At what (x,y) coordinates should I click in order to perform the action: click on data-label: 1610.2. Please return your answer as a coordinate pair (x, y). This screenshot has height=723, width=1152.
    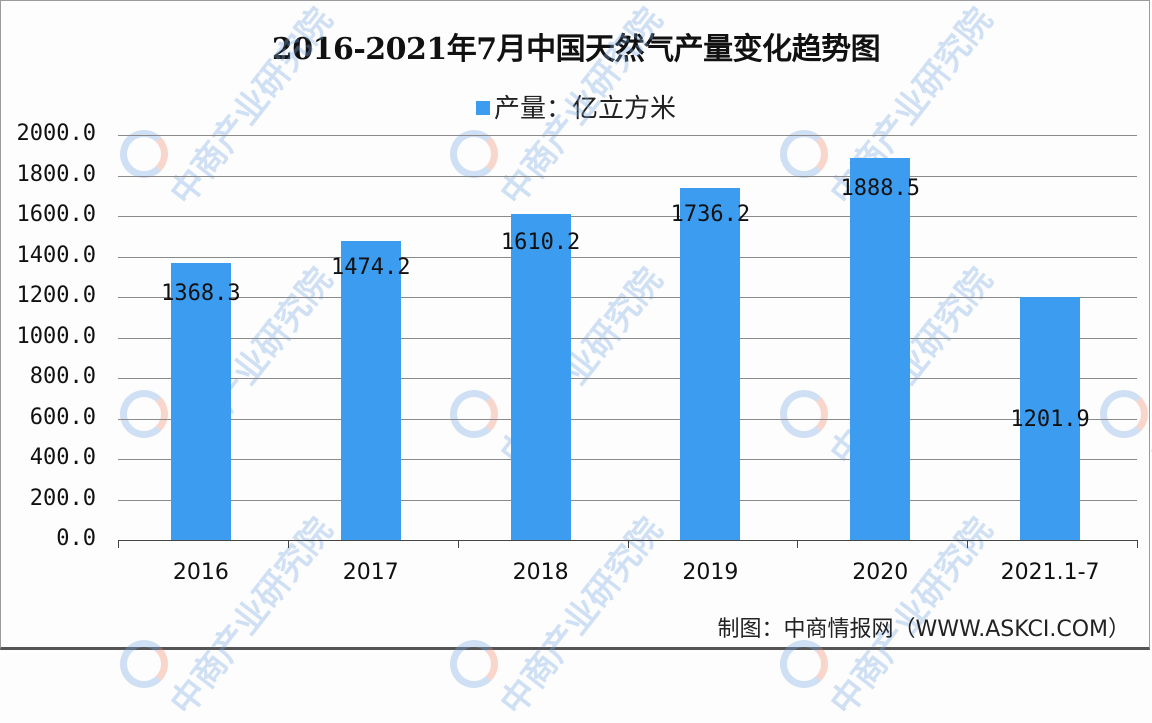
    Looking at the image, I should click on (540, 242).